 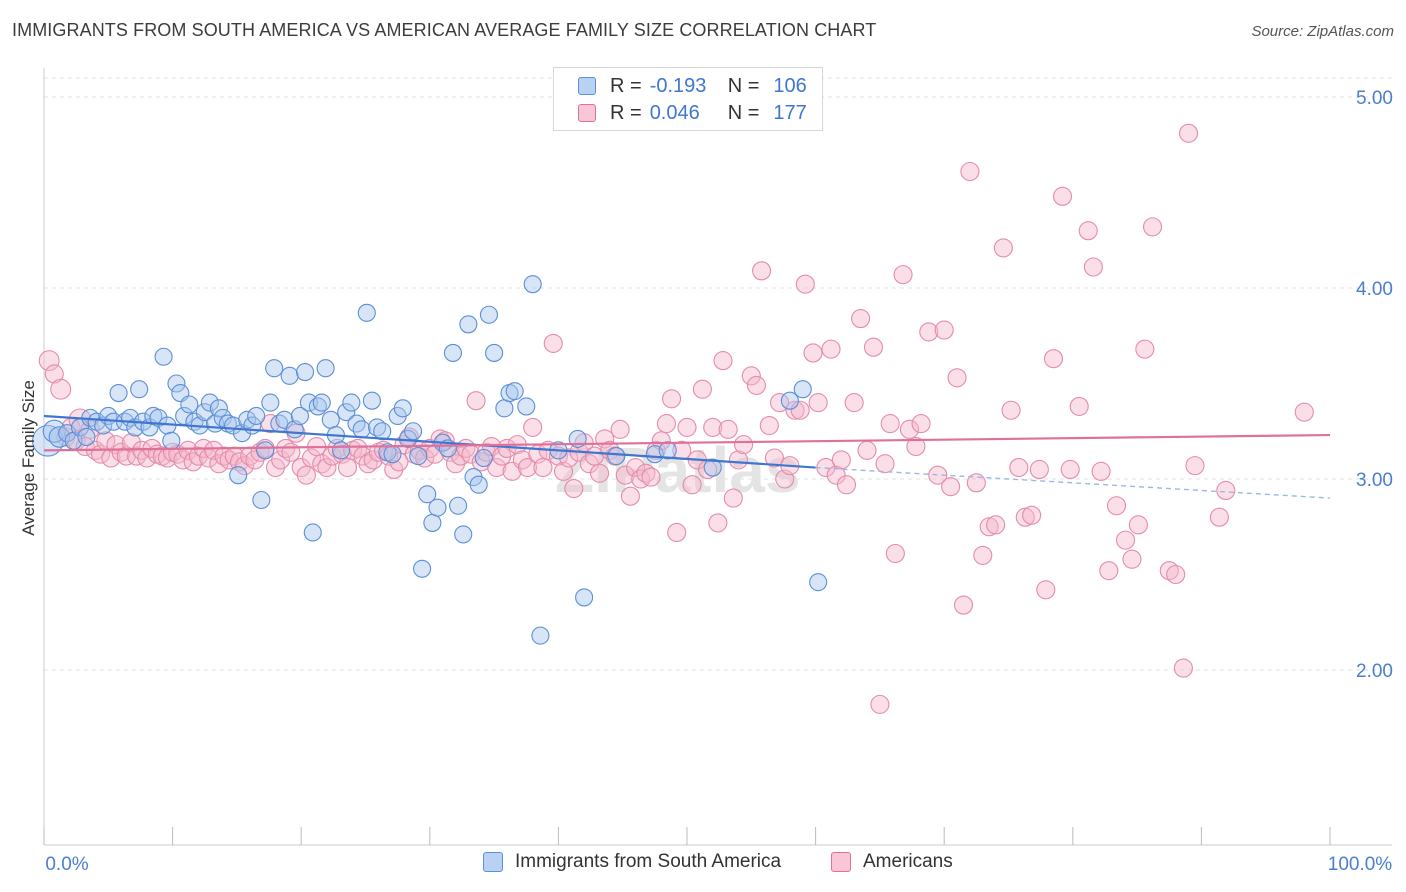 I want to click on correlation-legend: R = -0.193 N = 106 R = 0.046 N = 177, so click(x=688, y=99).